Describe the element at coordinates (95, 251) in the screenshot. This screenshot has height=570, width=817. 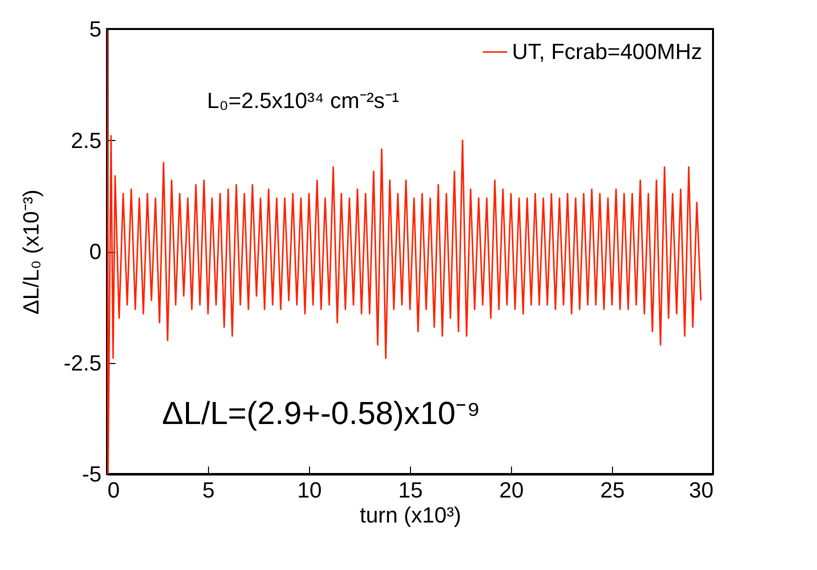
I see `y-tick-label: 0` at that location.